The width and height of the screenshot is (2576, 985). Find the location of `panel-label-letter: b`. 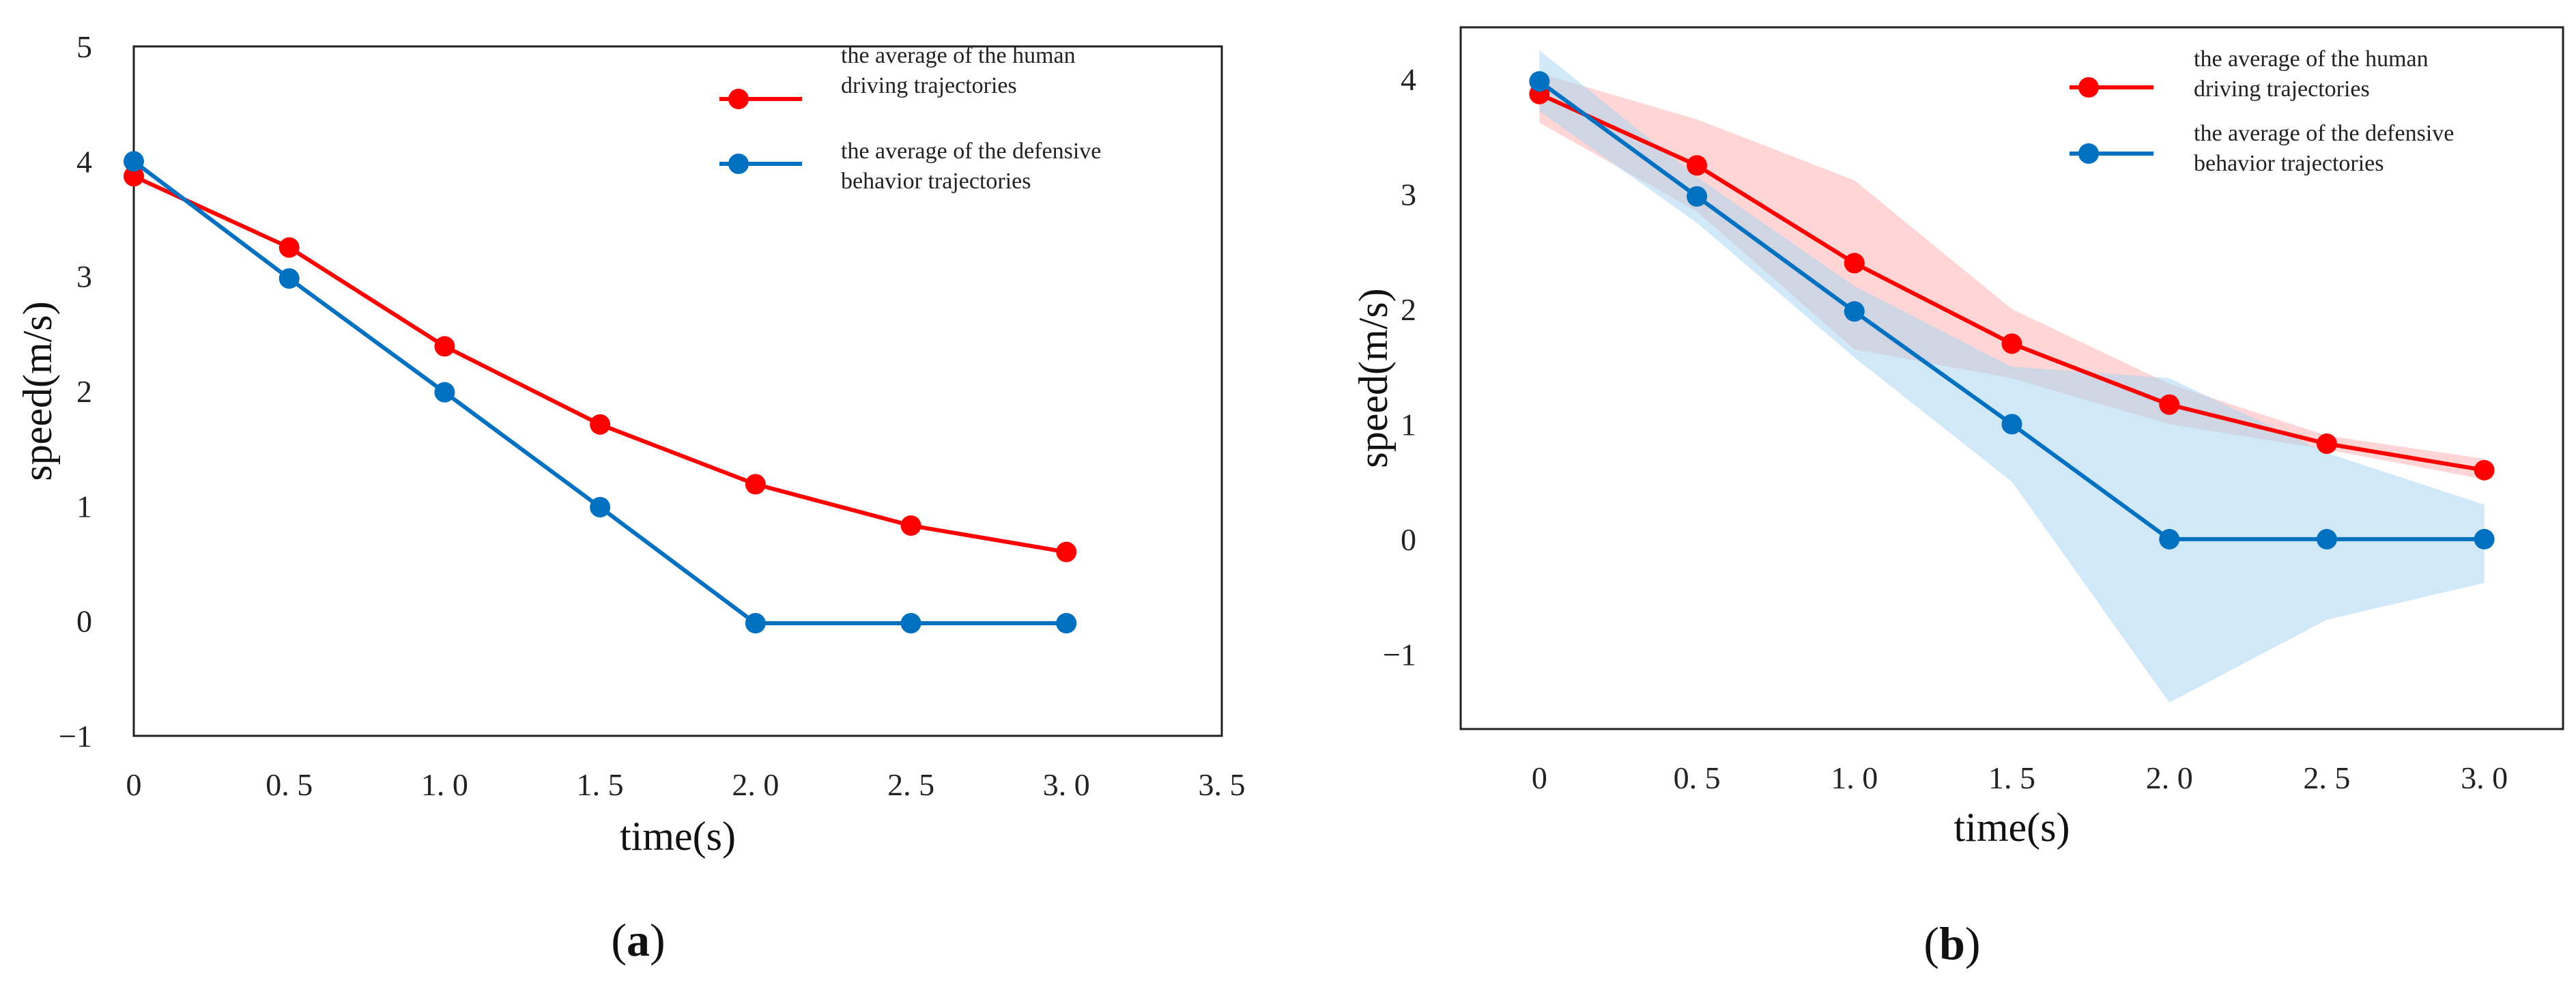

panel-label-letter: b is located at coordinates (1952, 943).